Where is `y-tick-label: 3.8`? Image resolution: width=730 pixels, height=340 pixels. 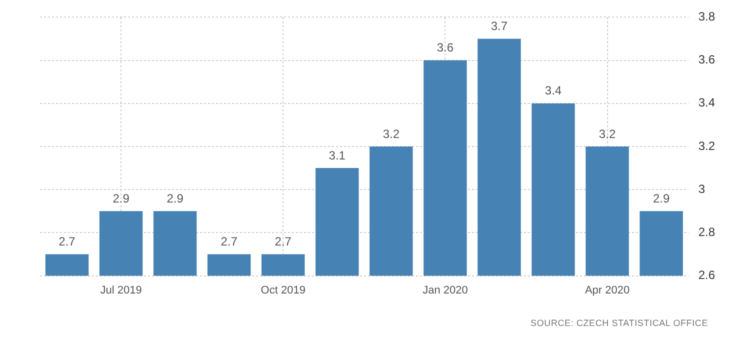
y-tick-label: 3.8 is located at coordinates (707, 17).